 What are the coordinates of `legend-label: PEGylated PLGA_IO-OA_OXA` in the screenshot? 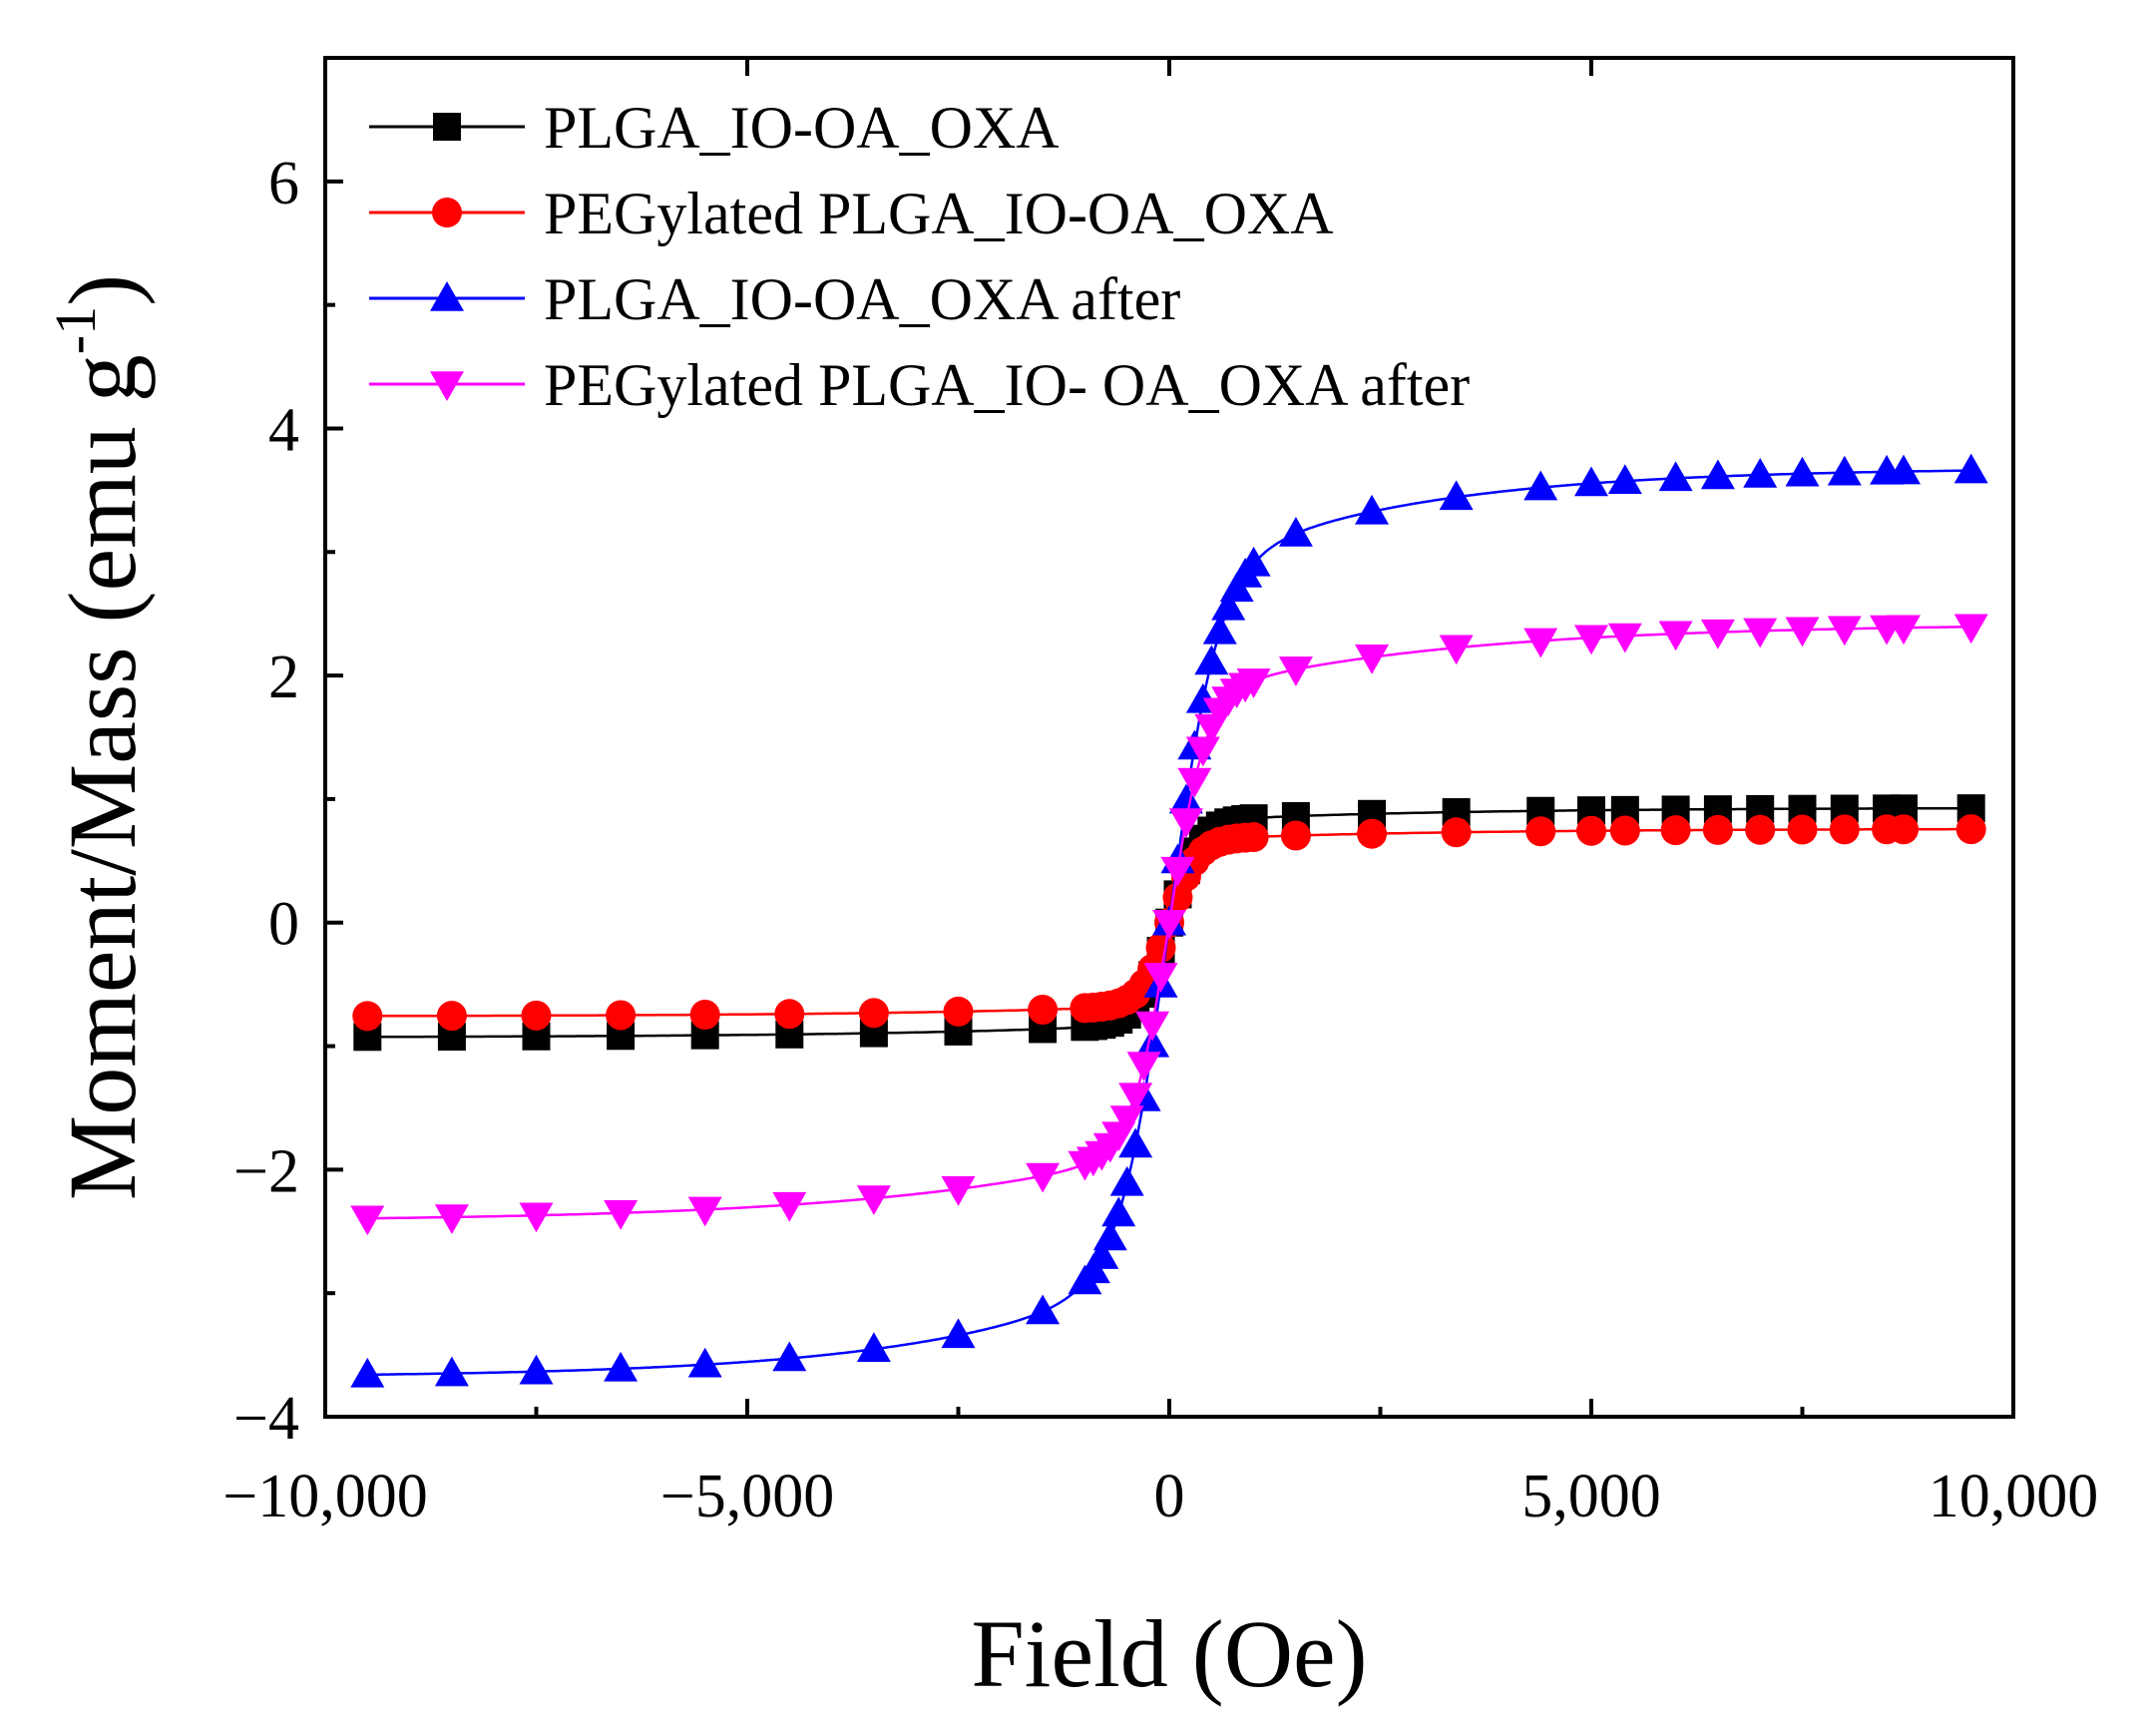 It's located at (939, 213).